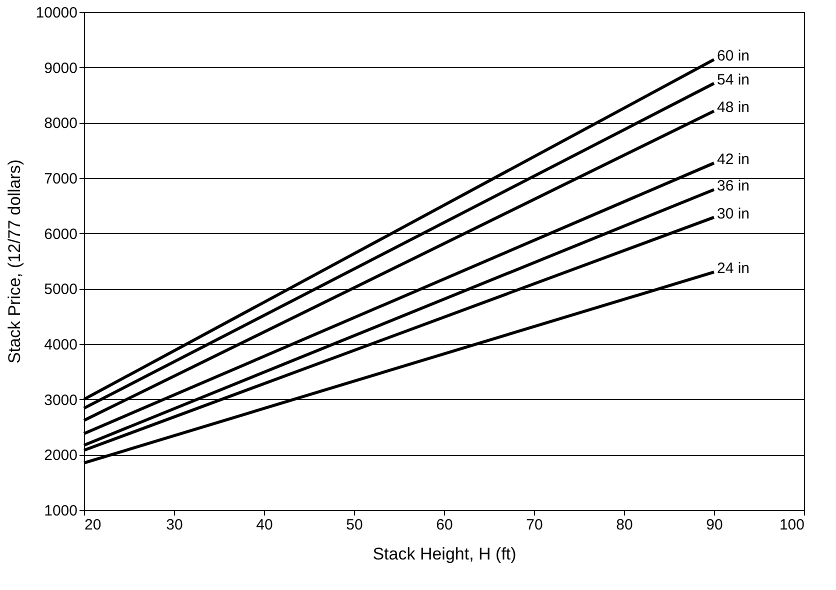 The height and width of the screenshot is (590, 836). I want to click on series-label: 24 in, so click(733, 269).